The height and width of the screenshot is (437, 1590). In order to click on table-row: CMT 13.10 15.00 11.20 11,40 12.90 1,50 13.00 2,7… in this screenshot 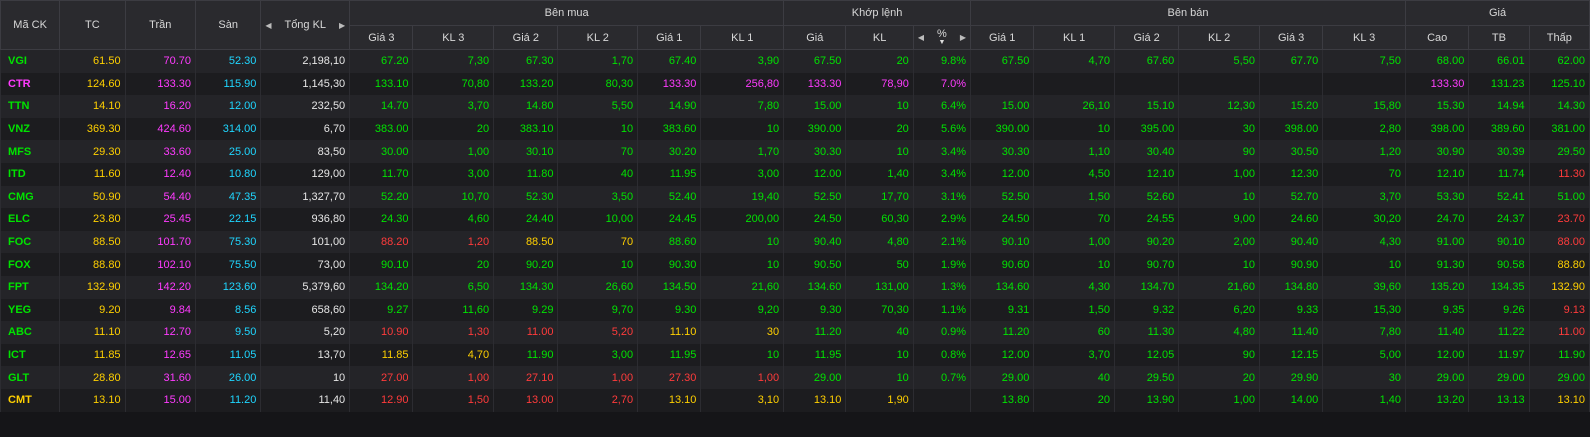, I will do `click(795, 400)`.